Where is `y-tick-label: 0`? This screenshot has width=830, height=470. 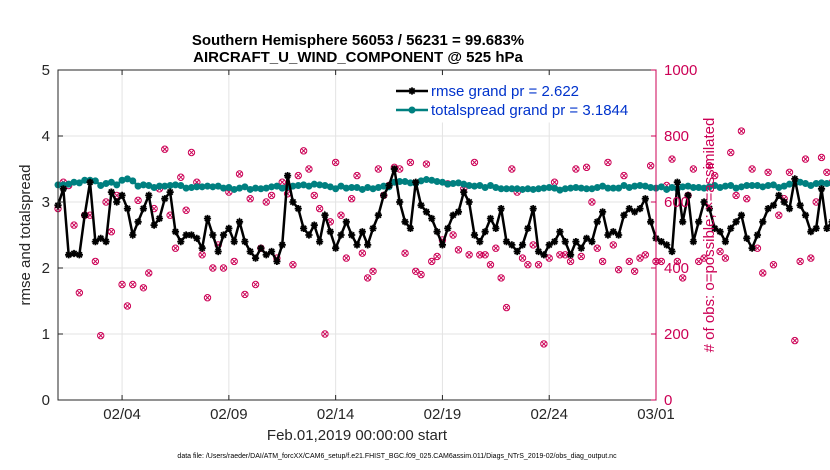 y-tick-label: 0 is located at coordinates (46, 400).